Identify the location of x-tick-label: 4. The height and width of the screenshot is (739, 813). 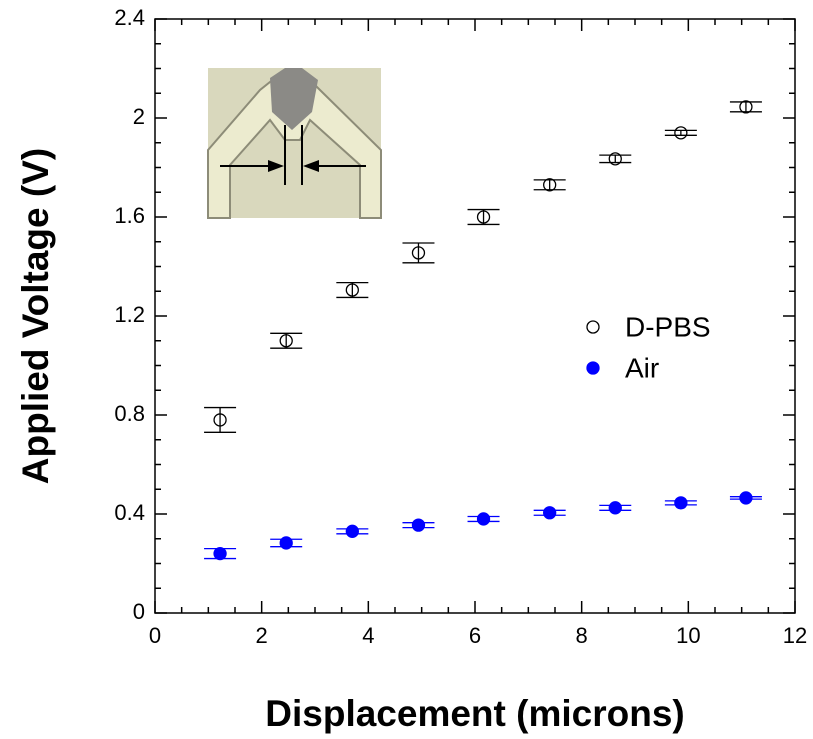
(368, 635).